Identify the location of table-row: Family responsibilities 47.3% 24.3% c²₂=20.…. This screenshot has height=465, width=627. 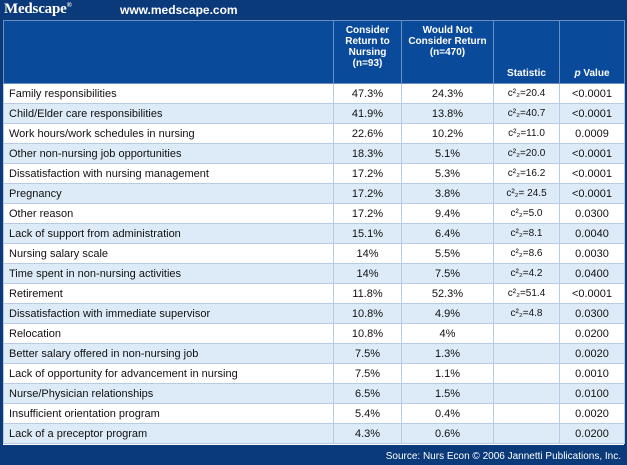
(314, 93).